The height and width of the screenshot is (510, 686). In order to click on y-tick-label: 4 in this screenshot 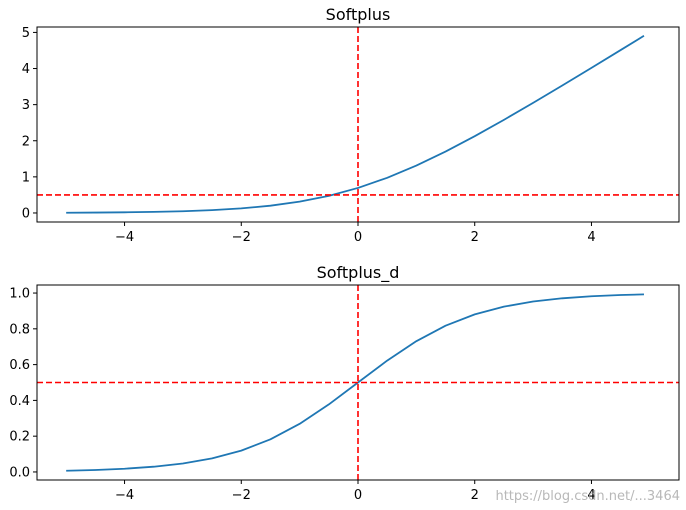, I will do `click(26, 69)`.